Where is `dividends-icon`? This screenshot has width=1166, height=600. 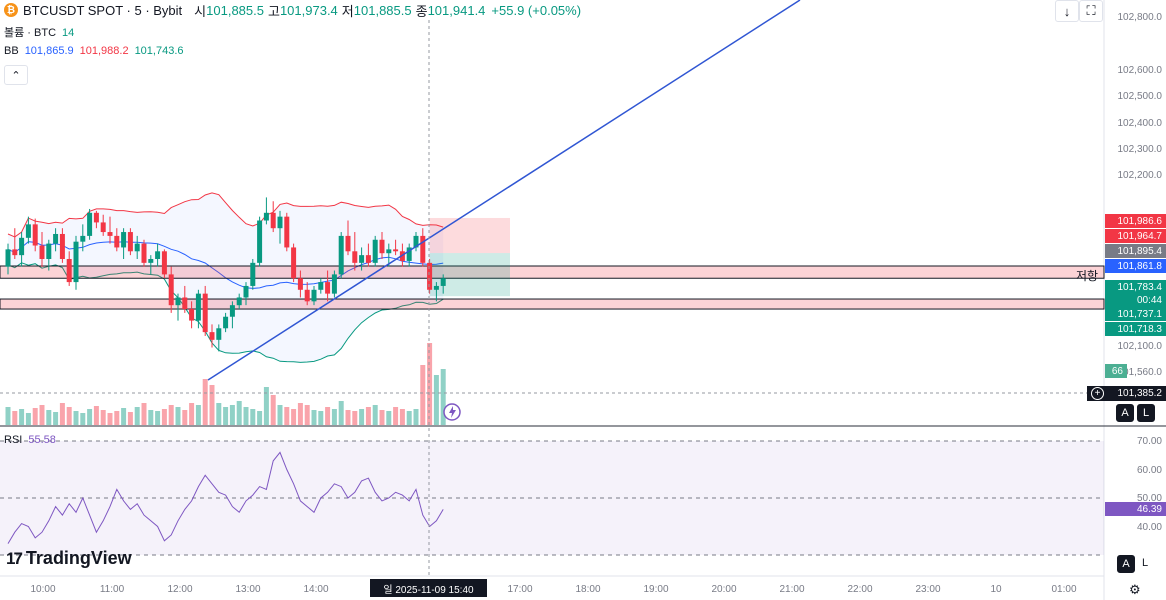 dividends-icon is located at coordinates (452, 412).